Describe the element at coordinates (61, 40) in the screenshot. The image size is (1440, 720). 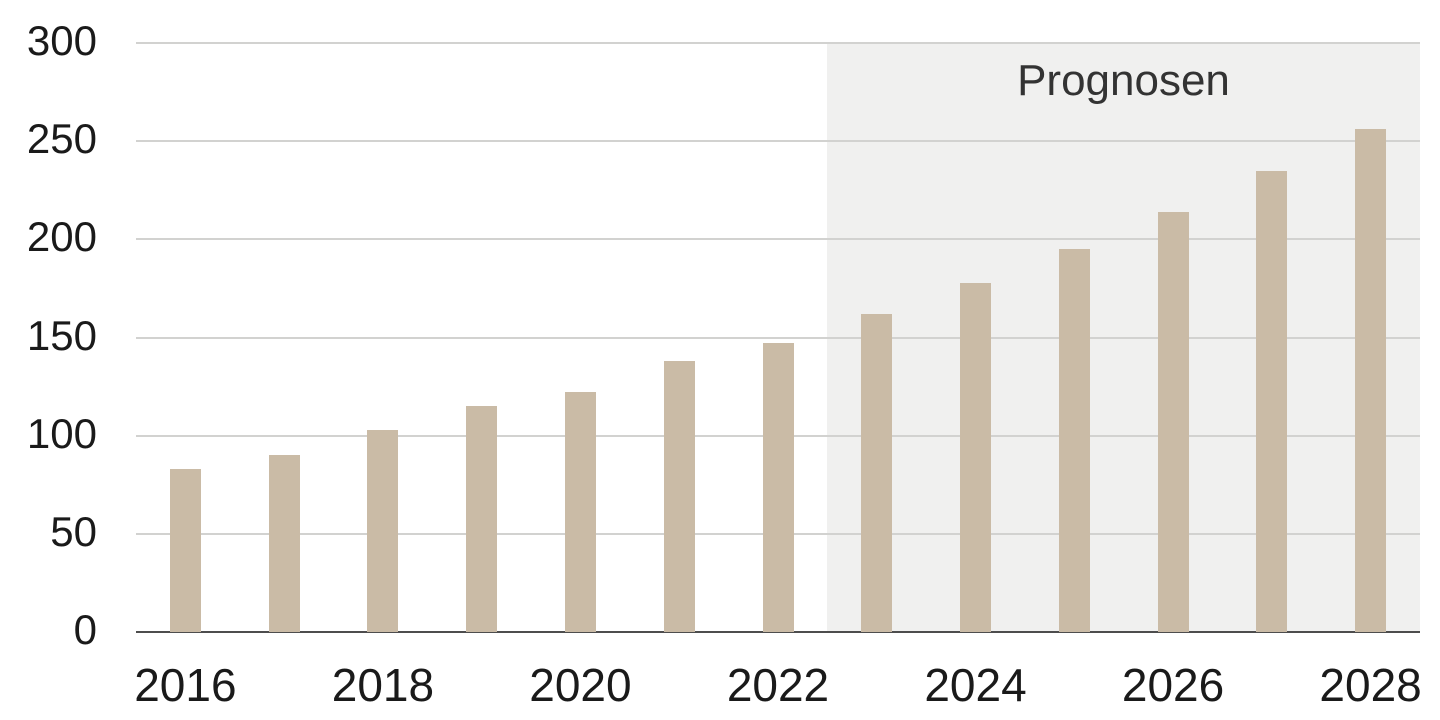
I see `y-tick-label-300: 300` at that location.